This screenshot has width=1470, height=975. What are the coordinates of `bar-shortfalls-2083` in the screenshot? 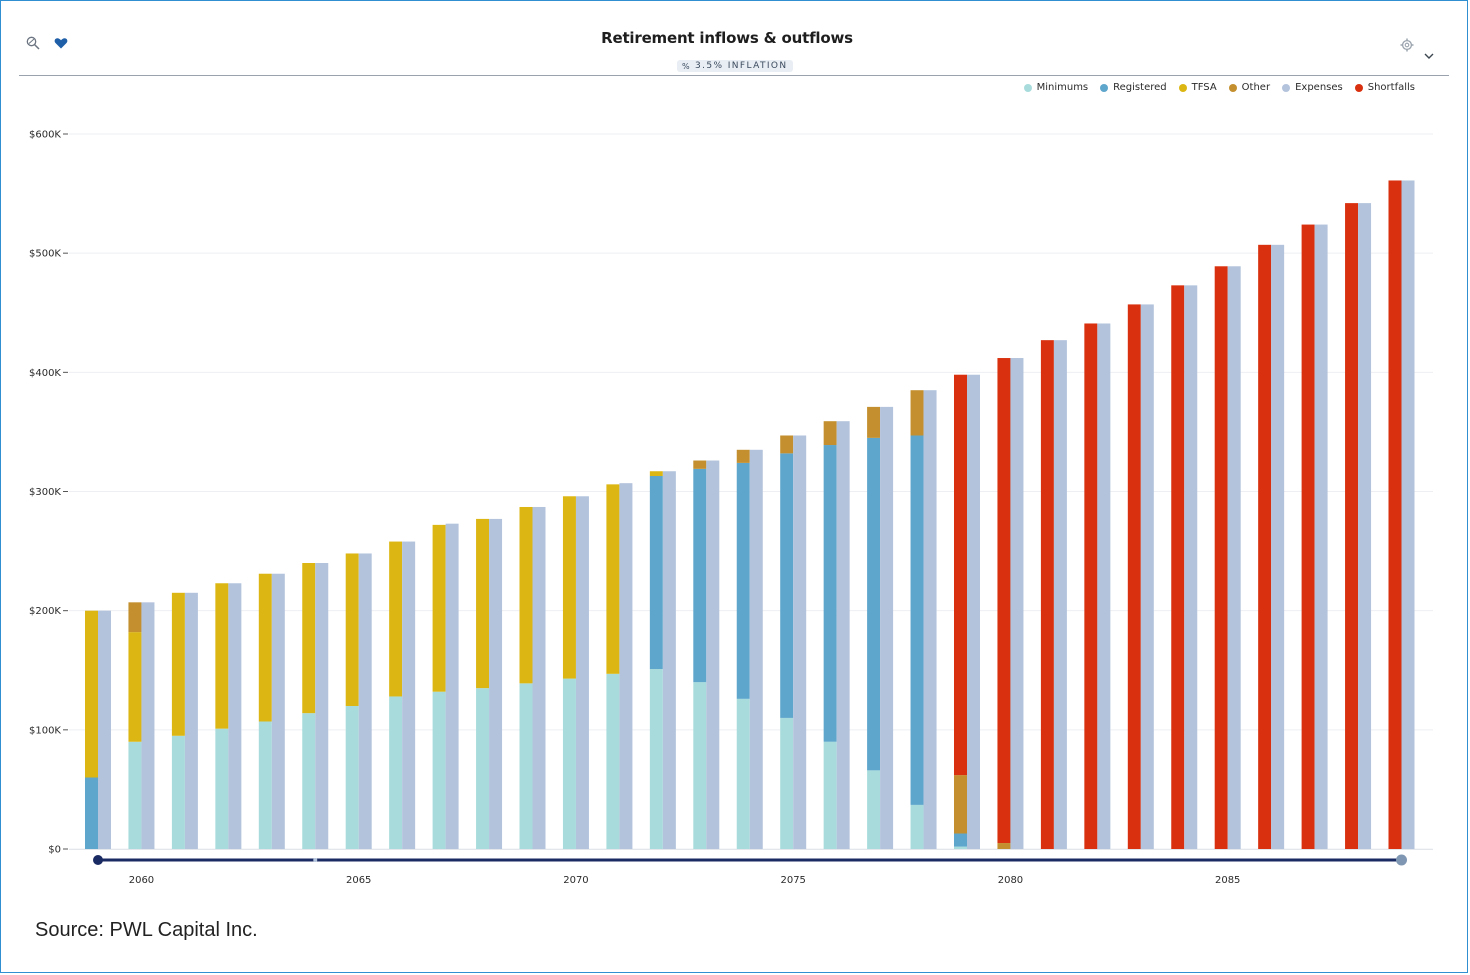 It's located at (1134, 576).